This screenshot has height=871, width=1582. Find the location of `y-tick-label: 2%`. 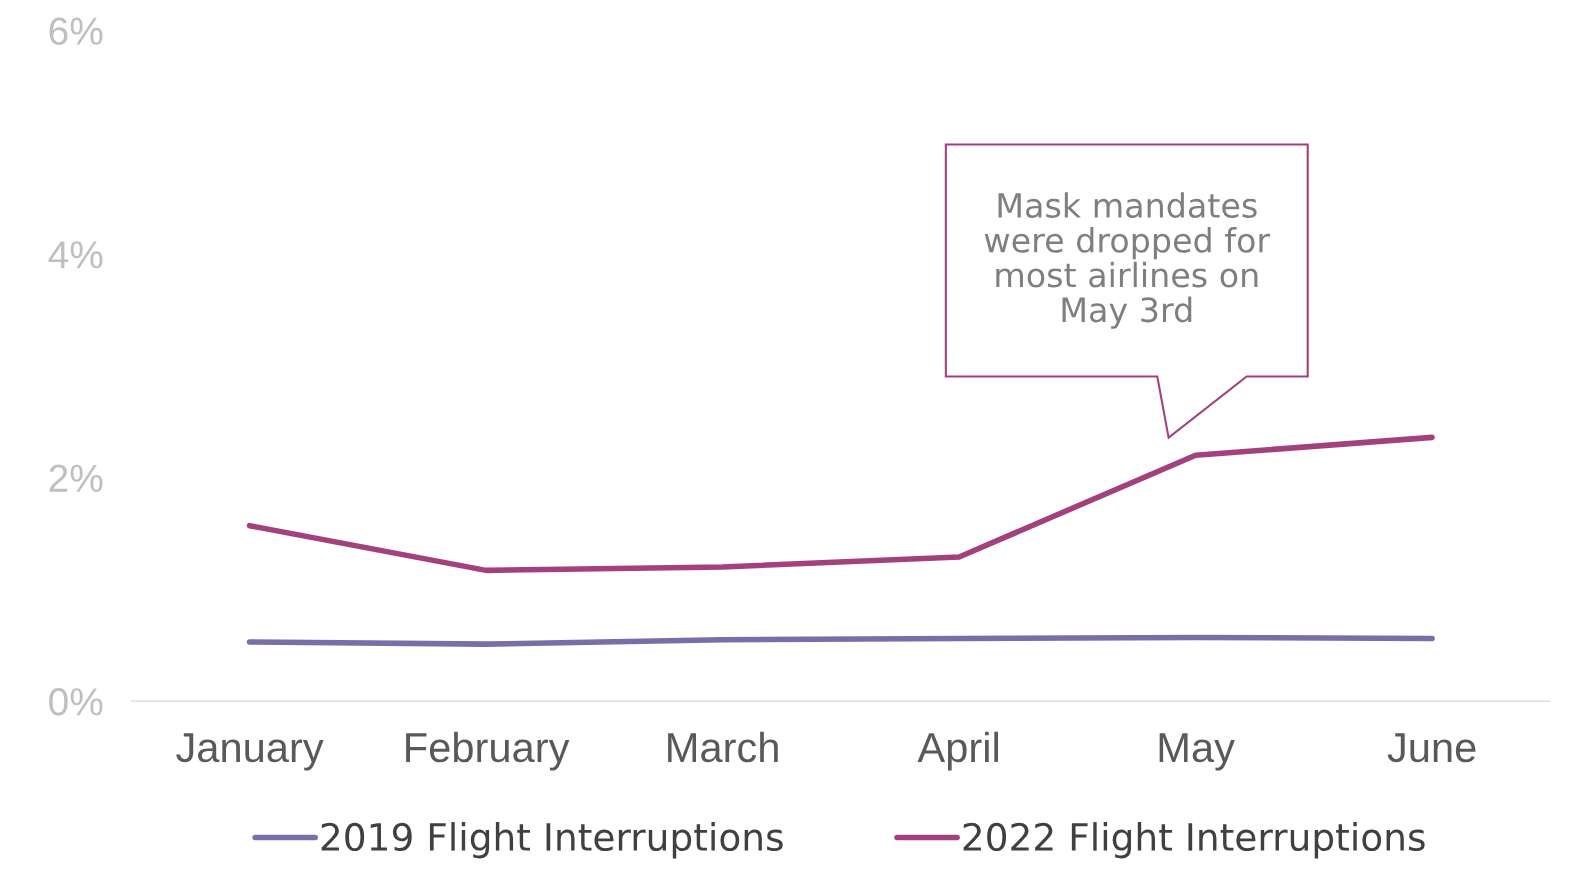

y-tick-label: 2% is located at coordinates (76, 478).